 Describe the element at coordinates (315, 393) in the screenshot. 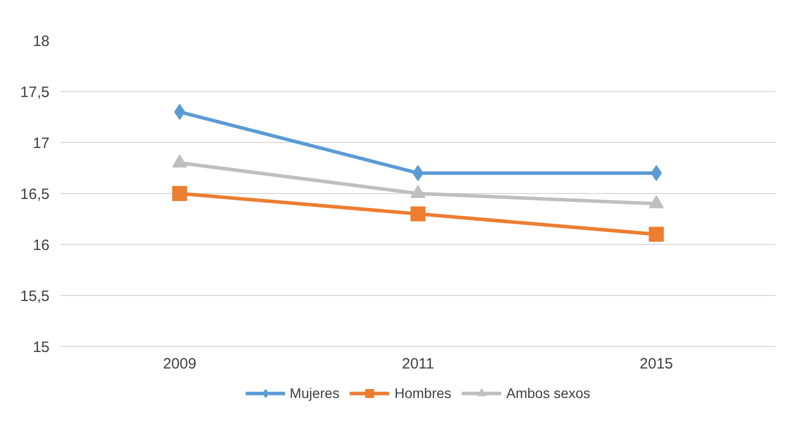

I see `legend-label: Mujeres` at that location.